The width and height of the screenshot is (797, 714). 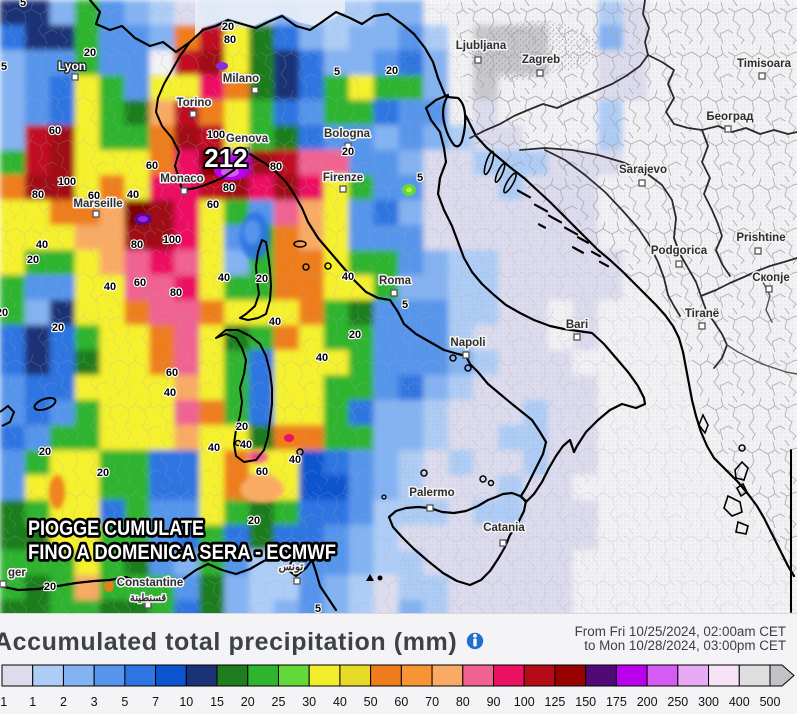 I want to click on svg-text: Tiranë, so click(x=702, y=314).